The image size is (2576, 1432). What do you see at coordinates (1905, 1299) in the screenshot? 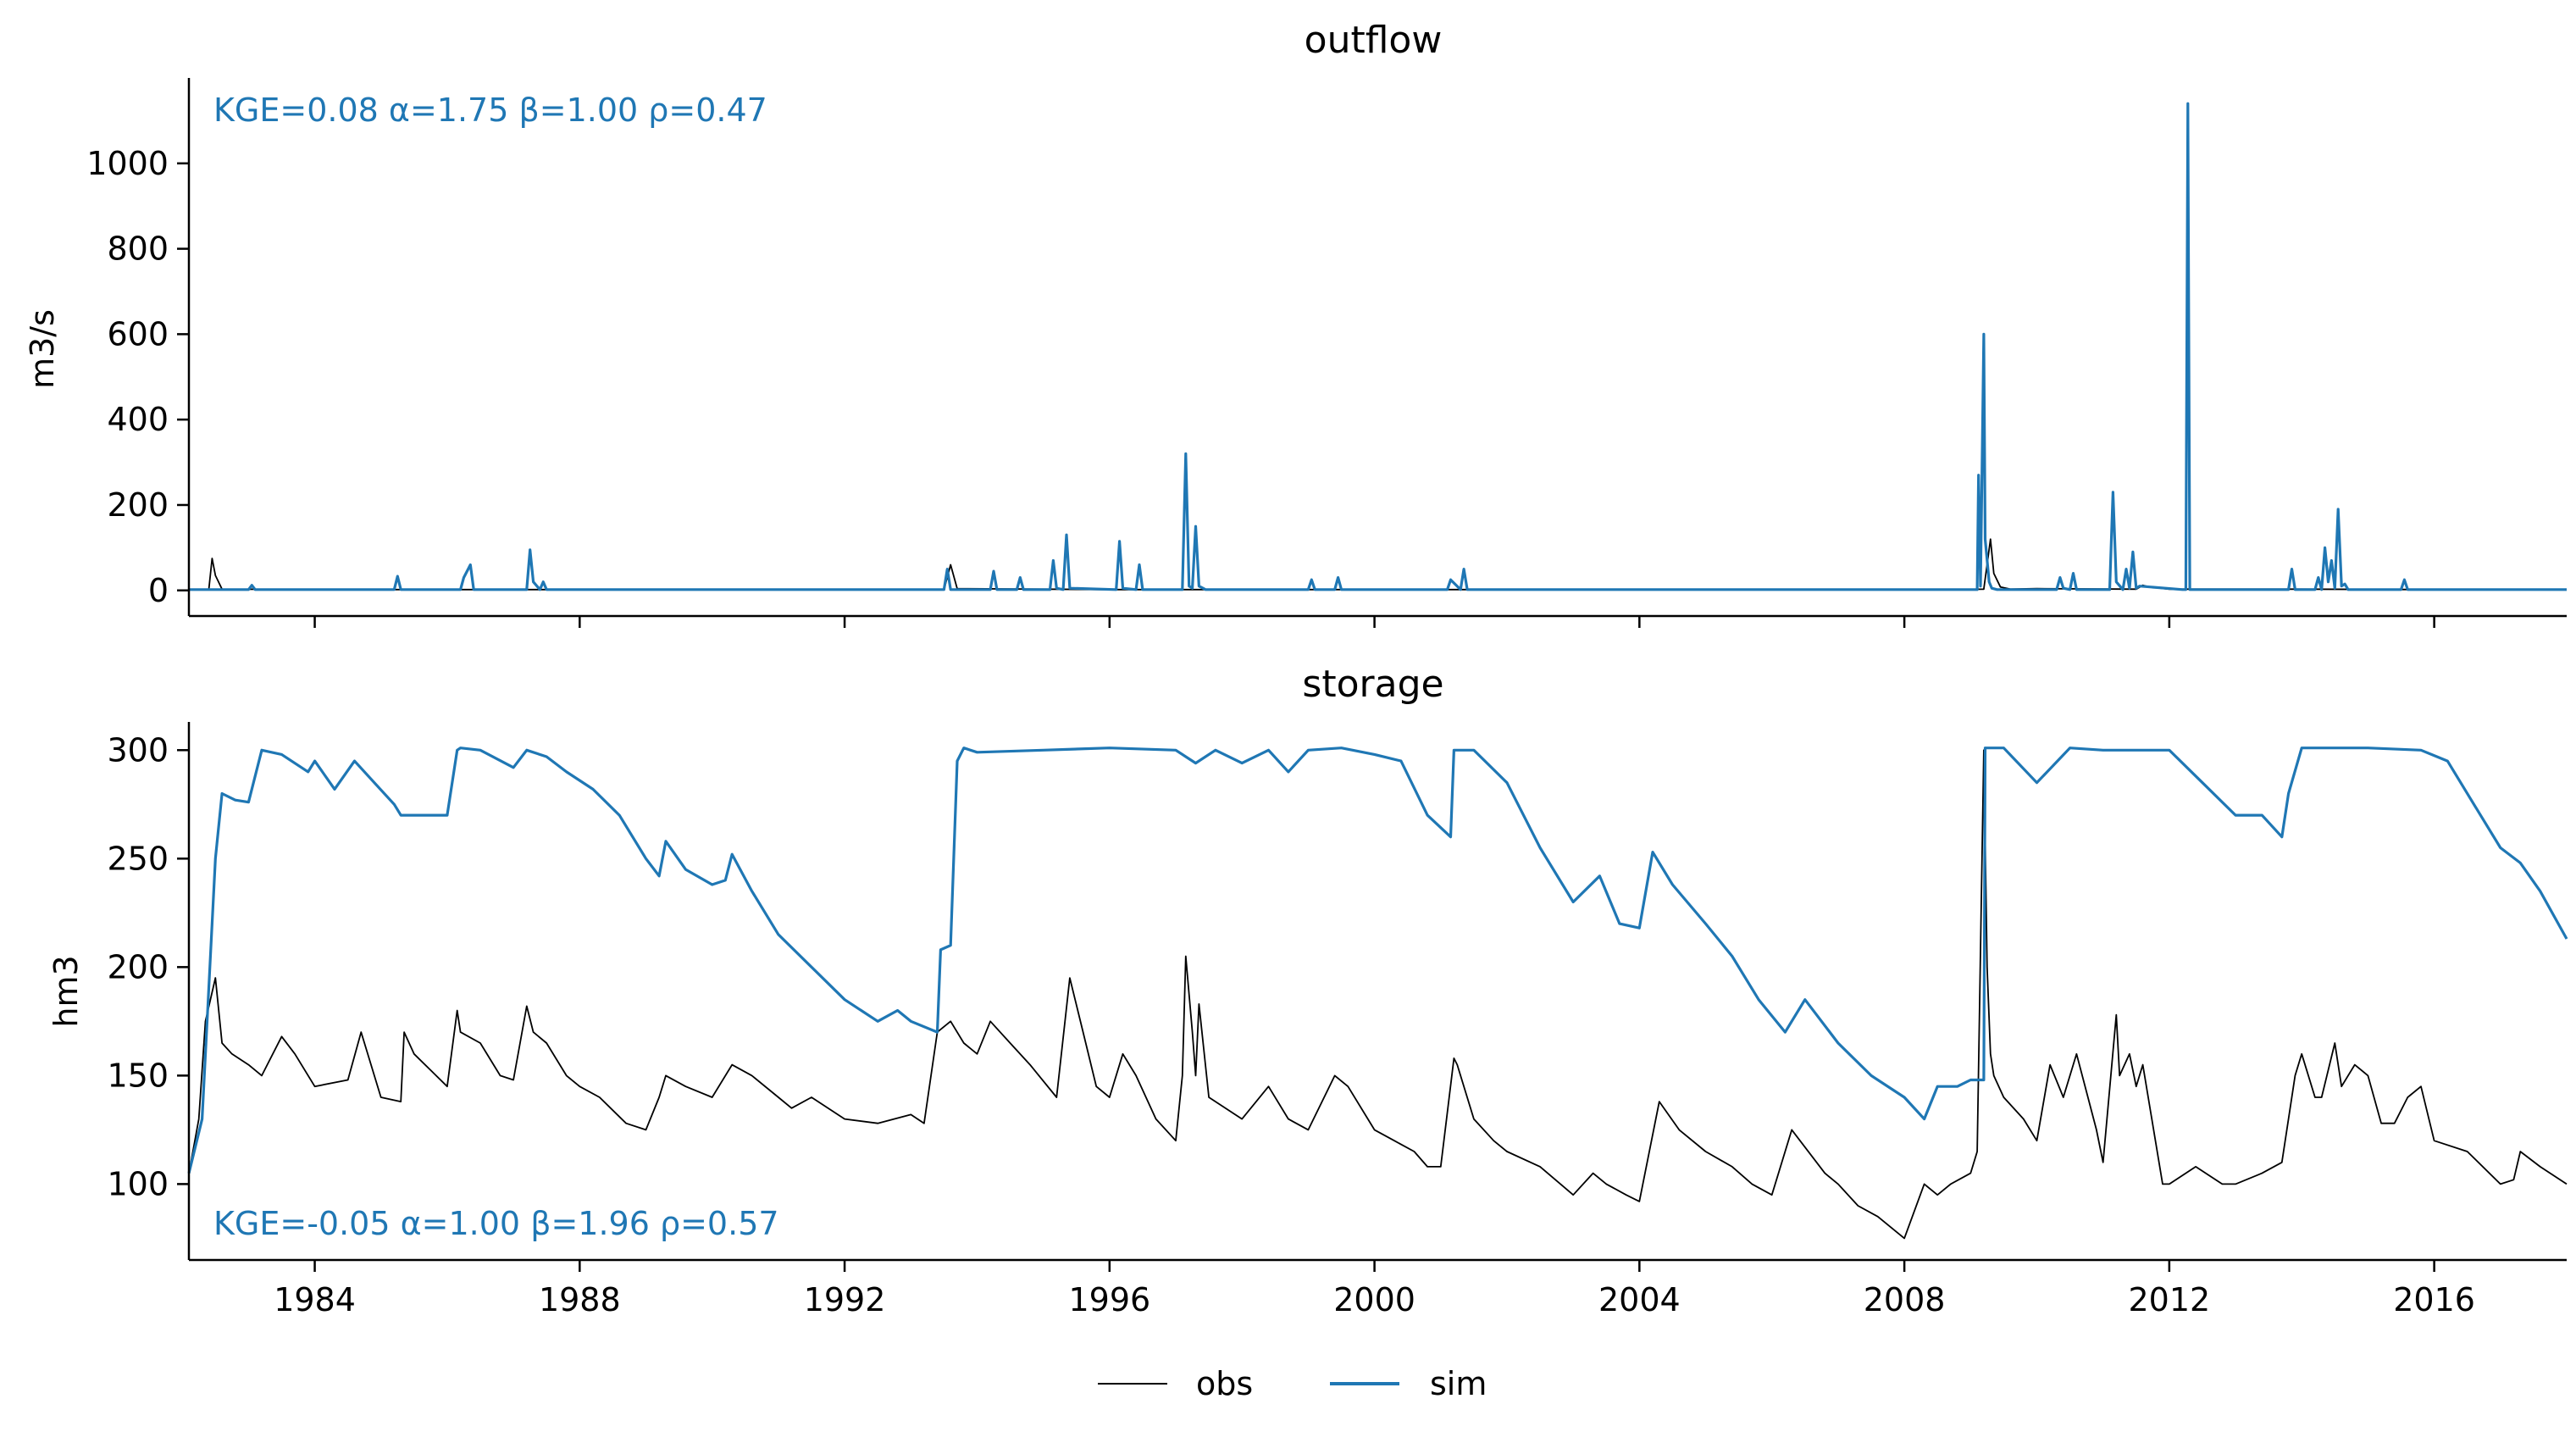
I see `x-tick-label: 2008` at bounding box center [1905, 1299].